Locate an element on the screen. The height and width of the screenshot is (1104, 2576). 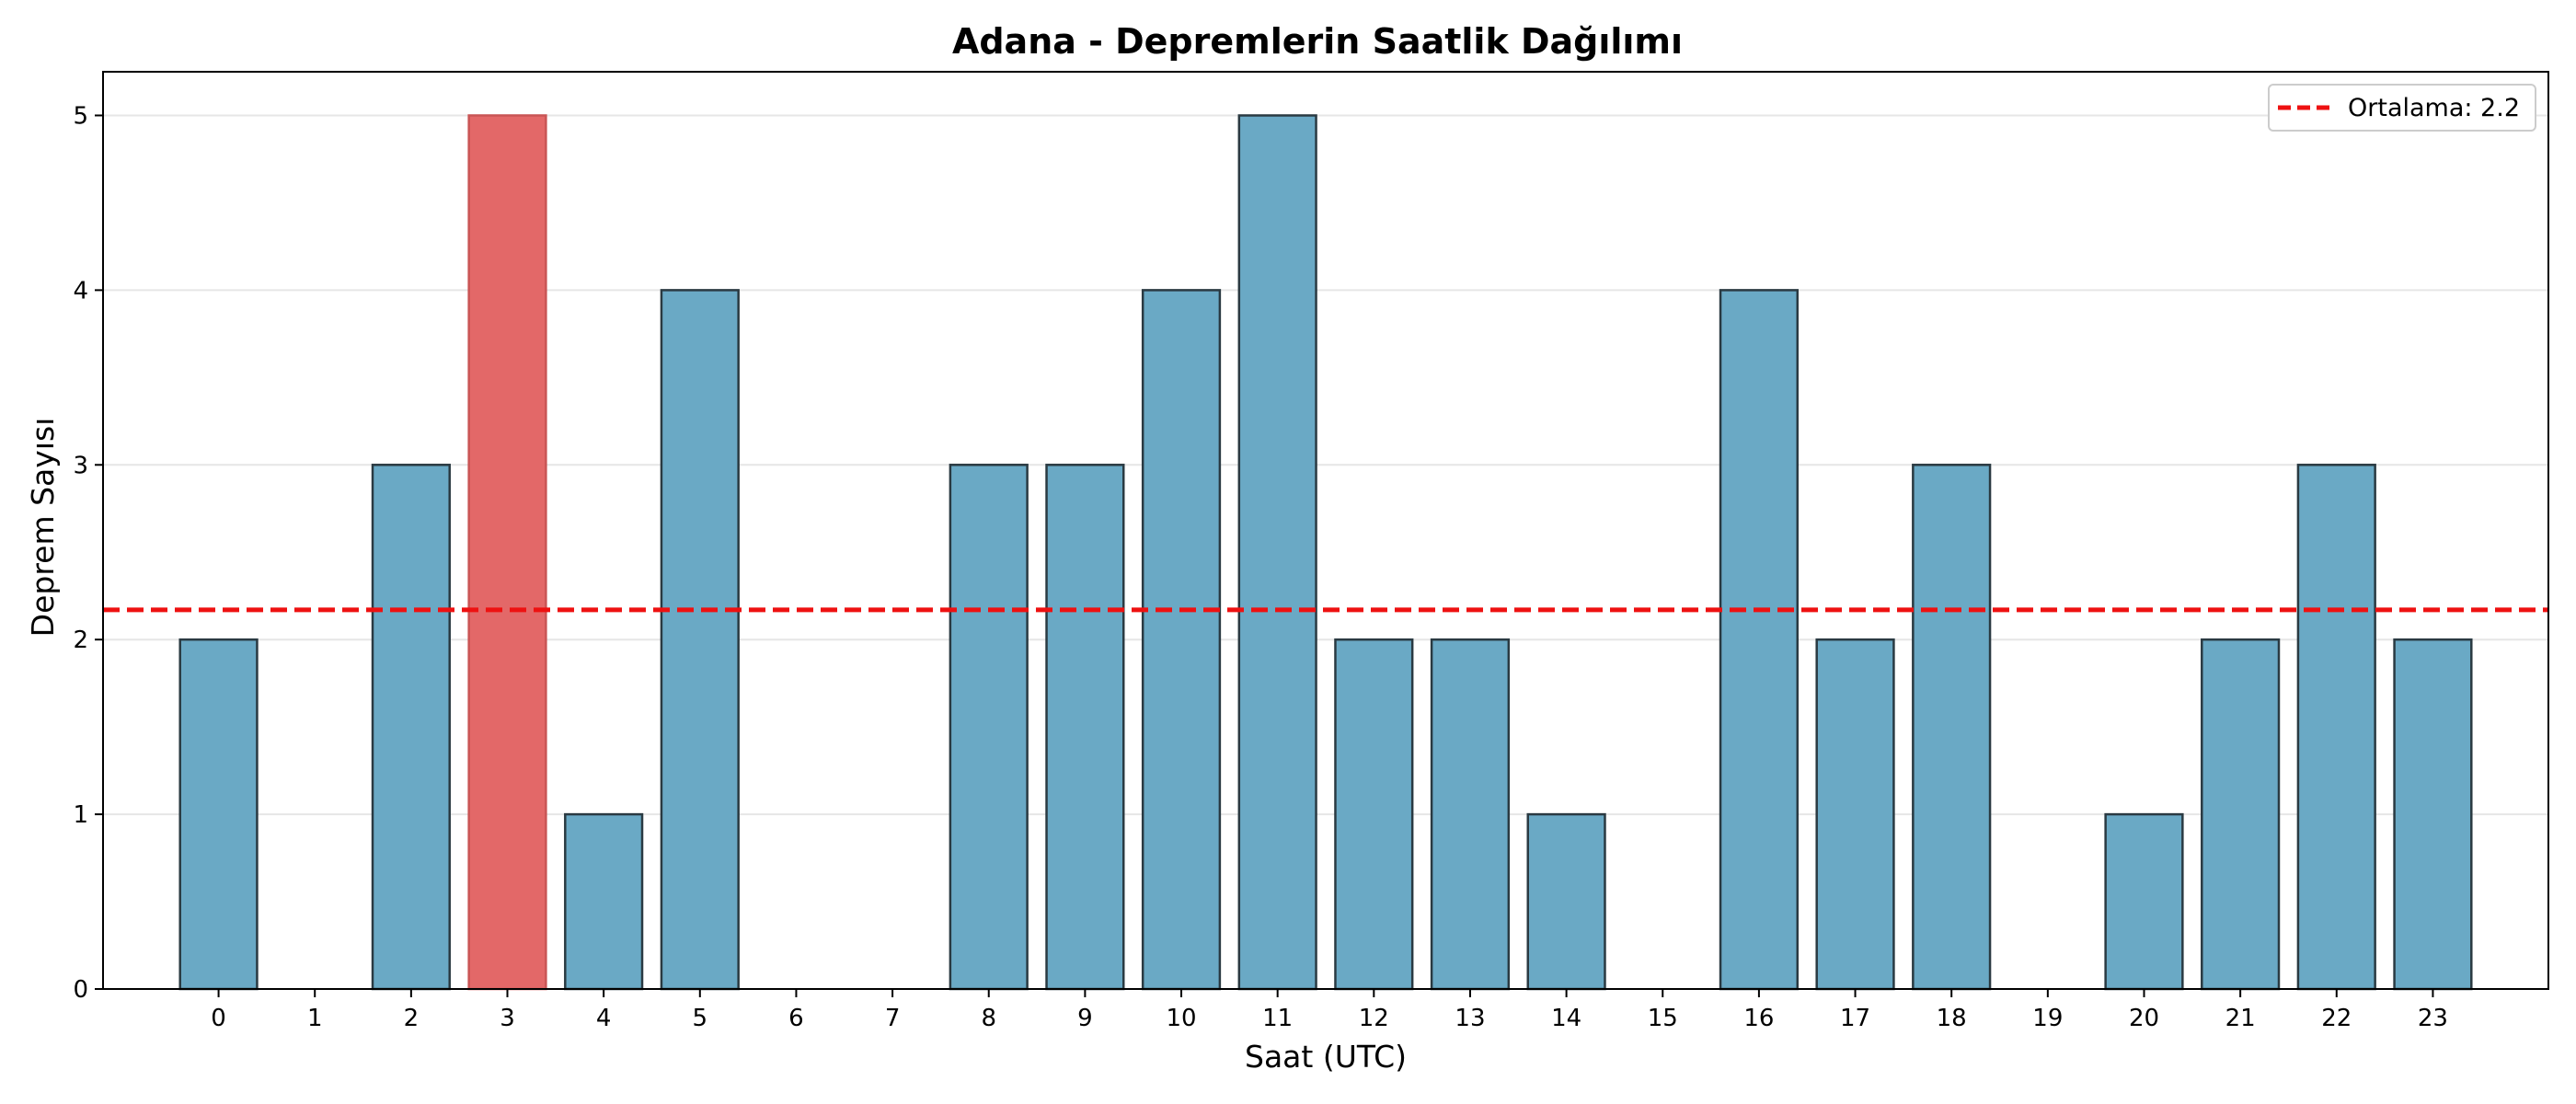
x-tick-label: 9 is located at coordinates (1085, 1018).